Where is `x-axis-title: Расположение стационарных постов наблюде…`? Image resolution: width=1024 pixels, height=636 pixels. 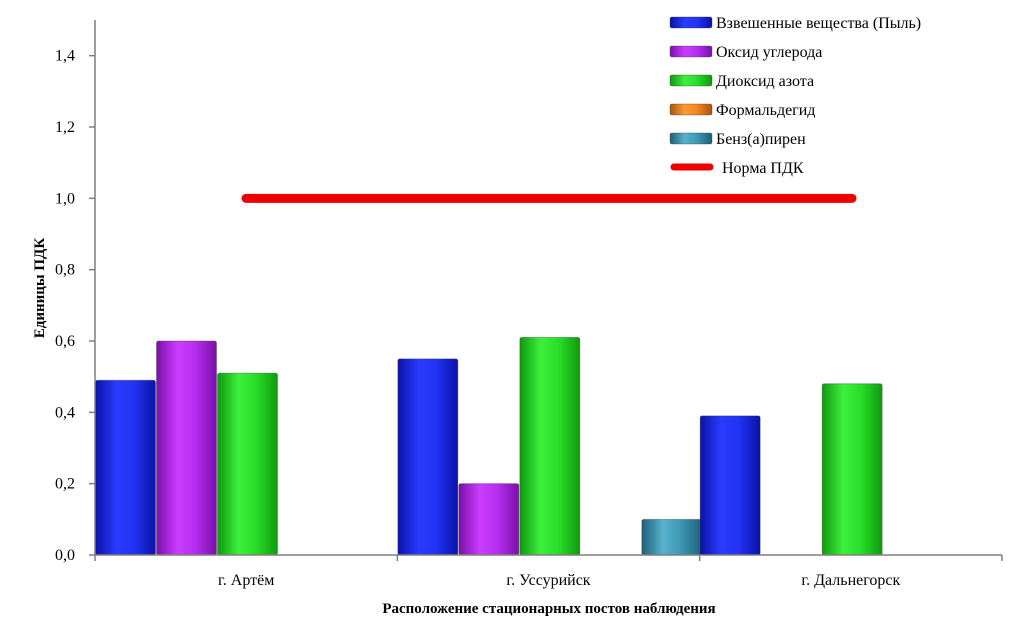 x-axis-title: Расположение стационарных постов наблюде… is located at coordinates (548, 609).